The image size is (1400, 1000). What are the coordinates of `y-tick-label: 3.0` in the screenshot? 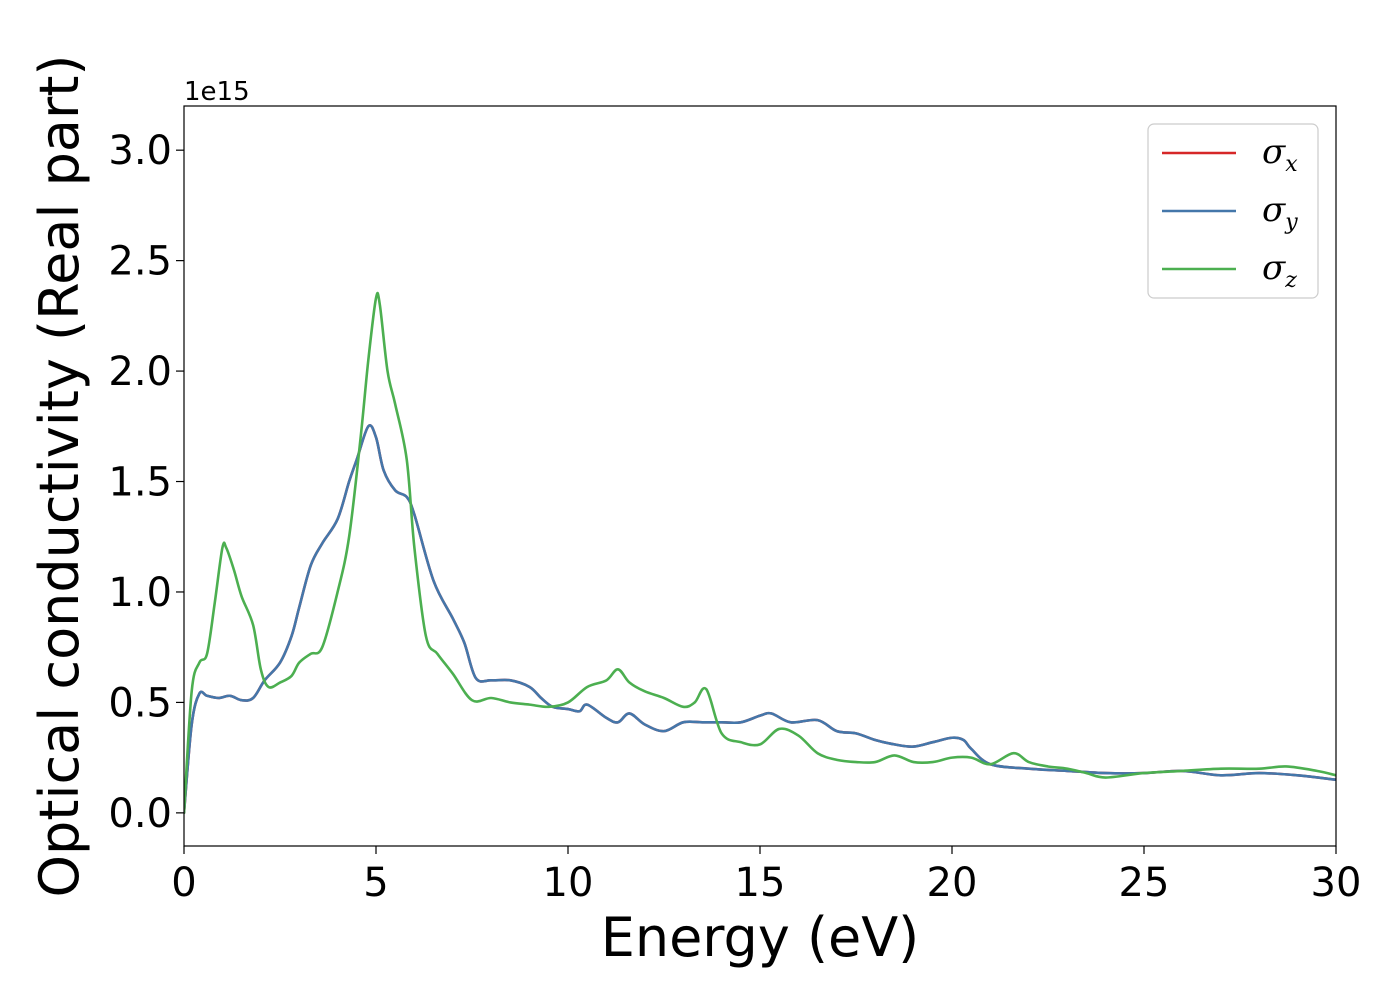 It's located at (140, 151).